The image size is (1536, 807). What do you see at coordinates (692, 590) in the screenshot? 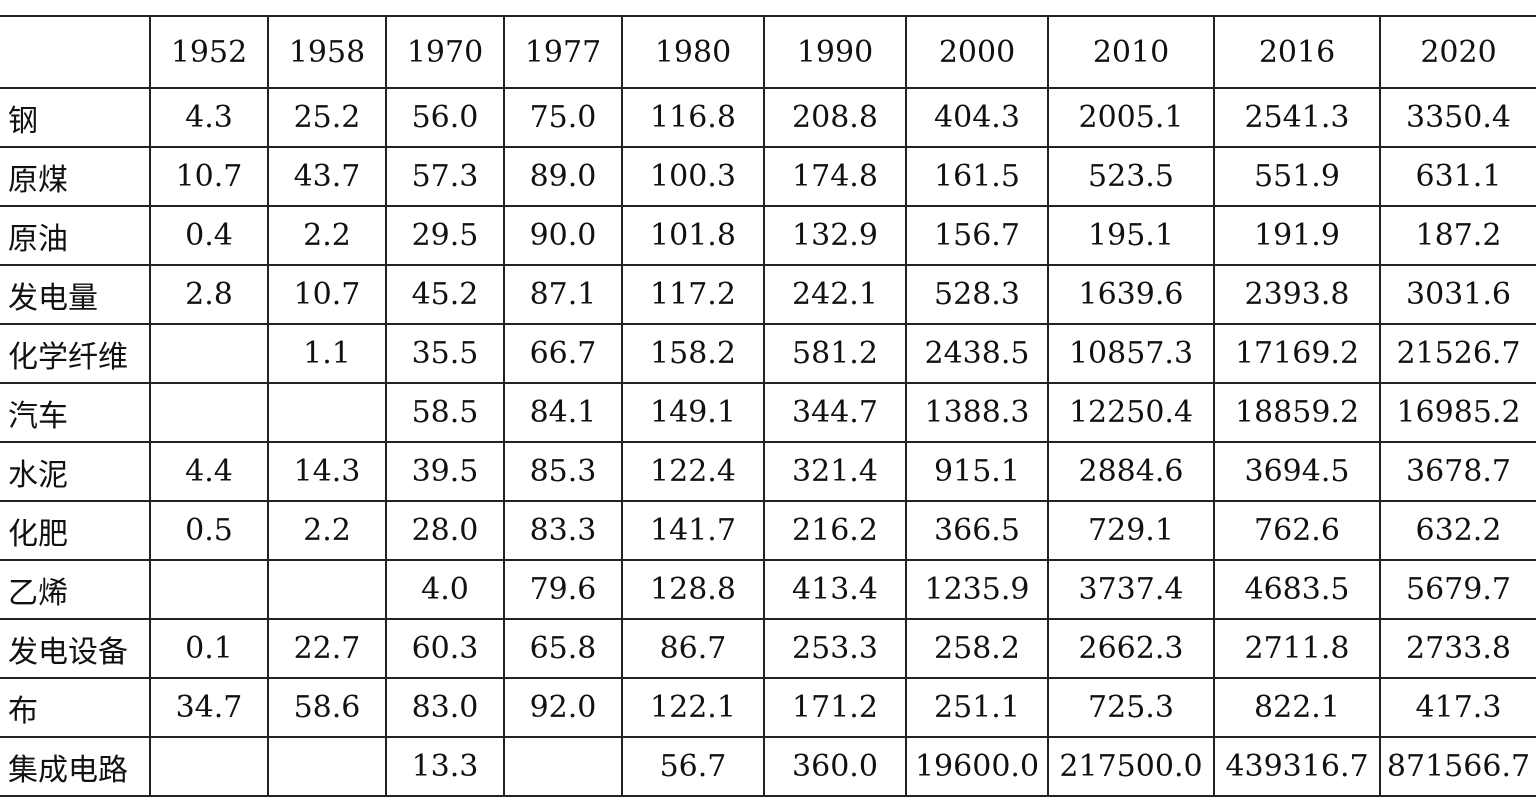
I see `value-cell: 128.8` at bounding box center [692, 590].